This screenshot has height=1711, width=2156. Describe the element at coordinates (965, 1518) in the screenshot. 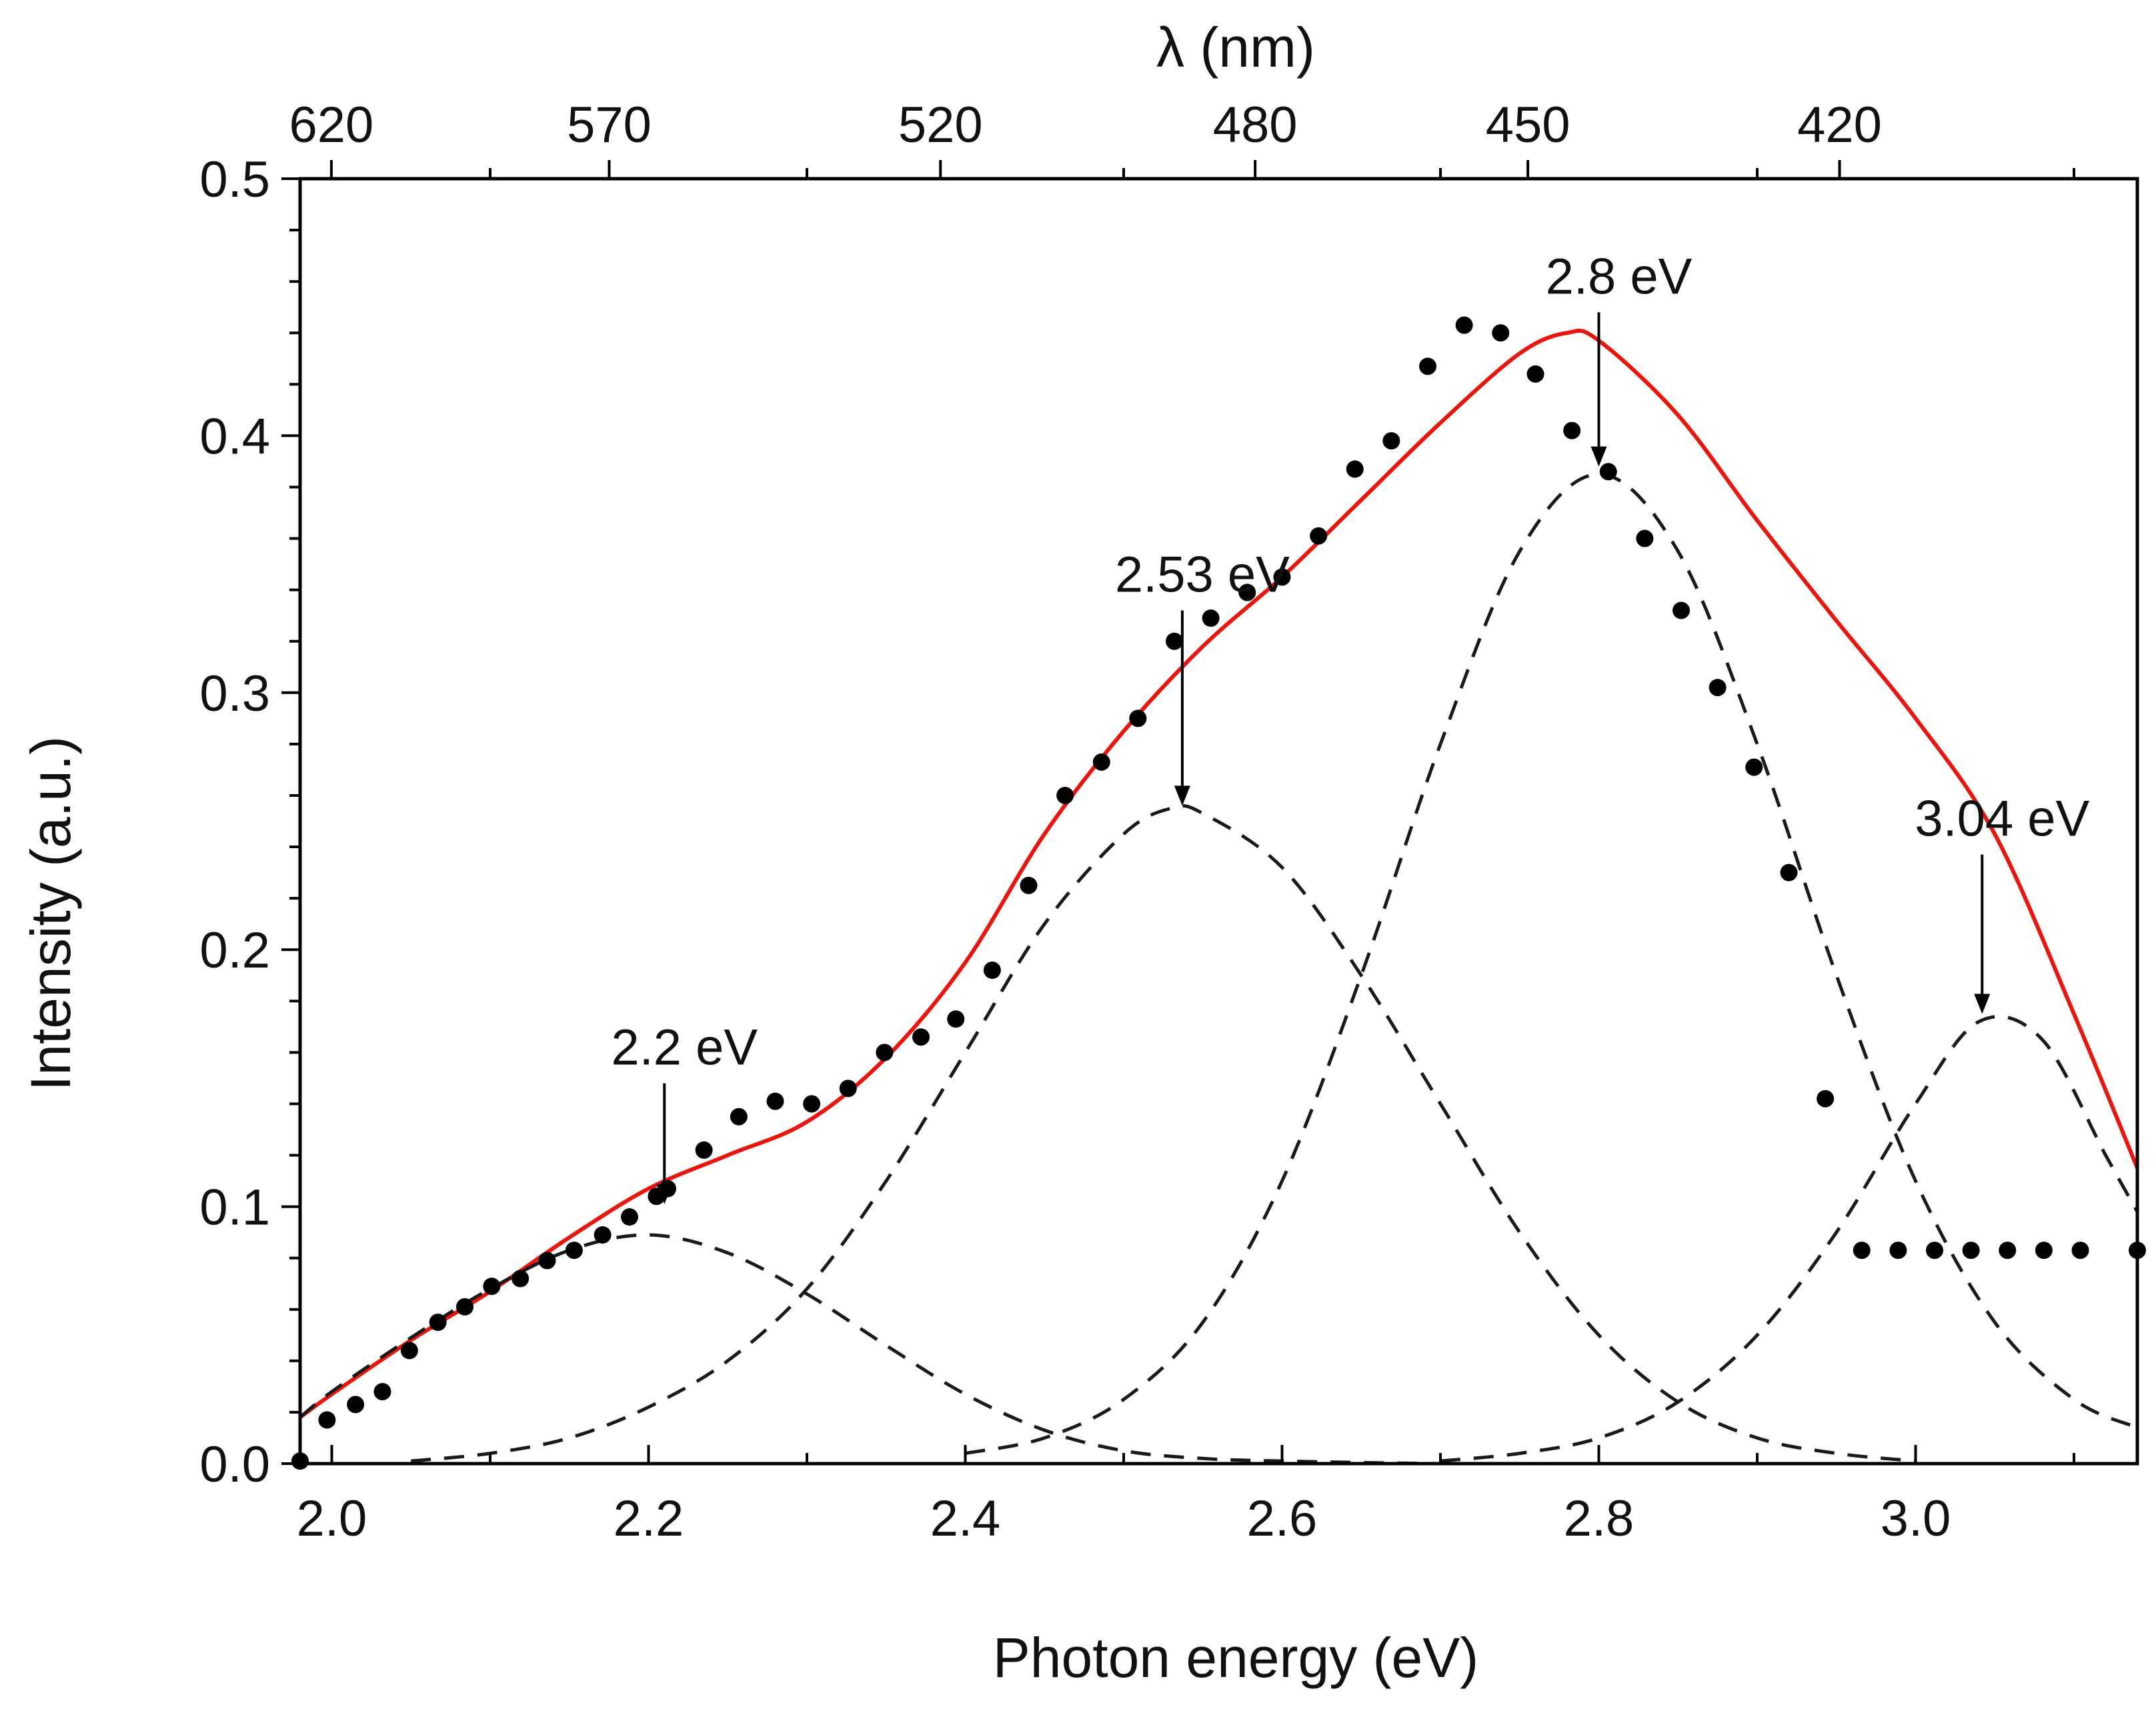

I see `x-tick-label: 2.4` at that location.